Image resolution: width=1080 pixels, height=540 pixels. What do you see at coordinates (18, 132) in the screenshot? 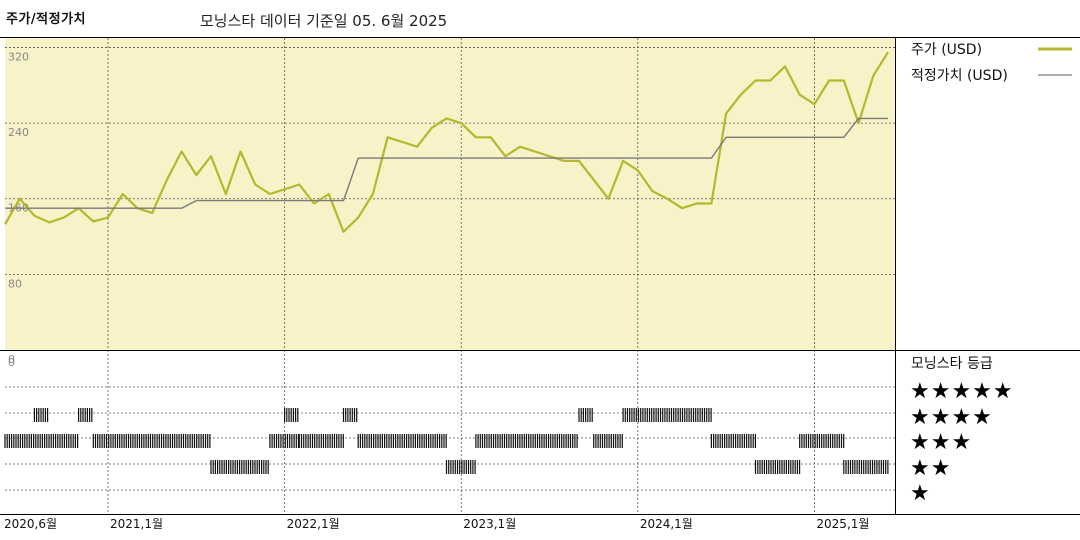
I see `y-tick-label: 240` at bounding box center [18, 132].